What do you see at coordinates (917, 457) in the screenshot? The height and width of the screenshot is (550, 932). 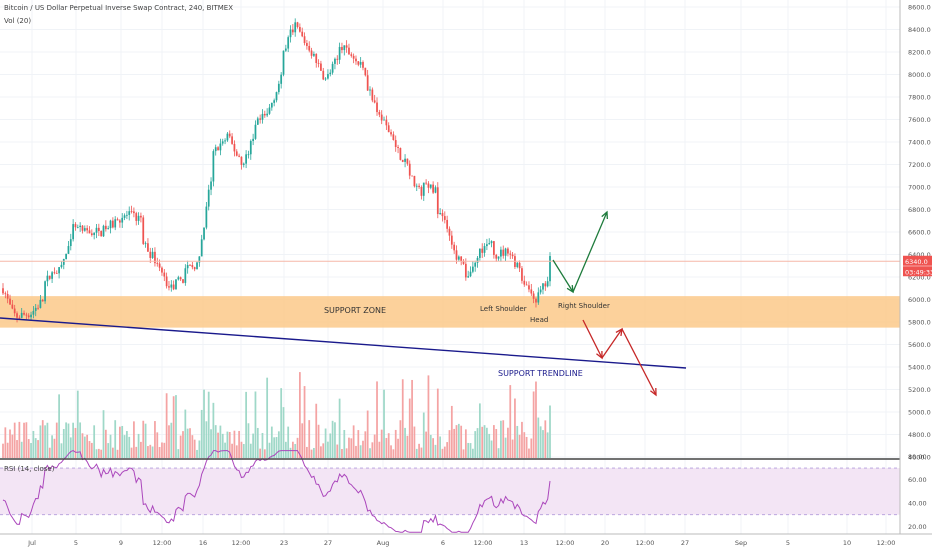 I see `rsi-tick-label: 80.00` at bounding box center [917, 457].